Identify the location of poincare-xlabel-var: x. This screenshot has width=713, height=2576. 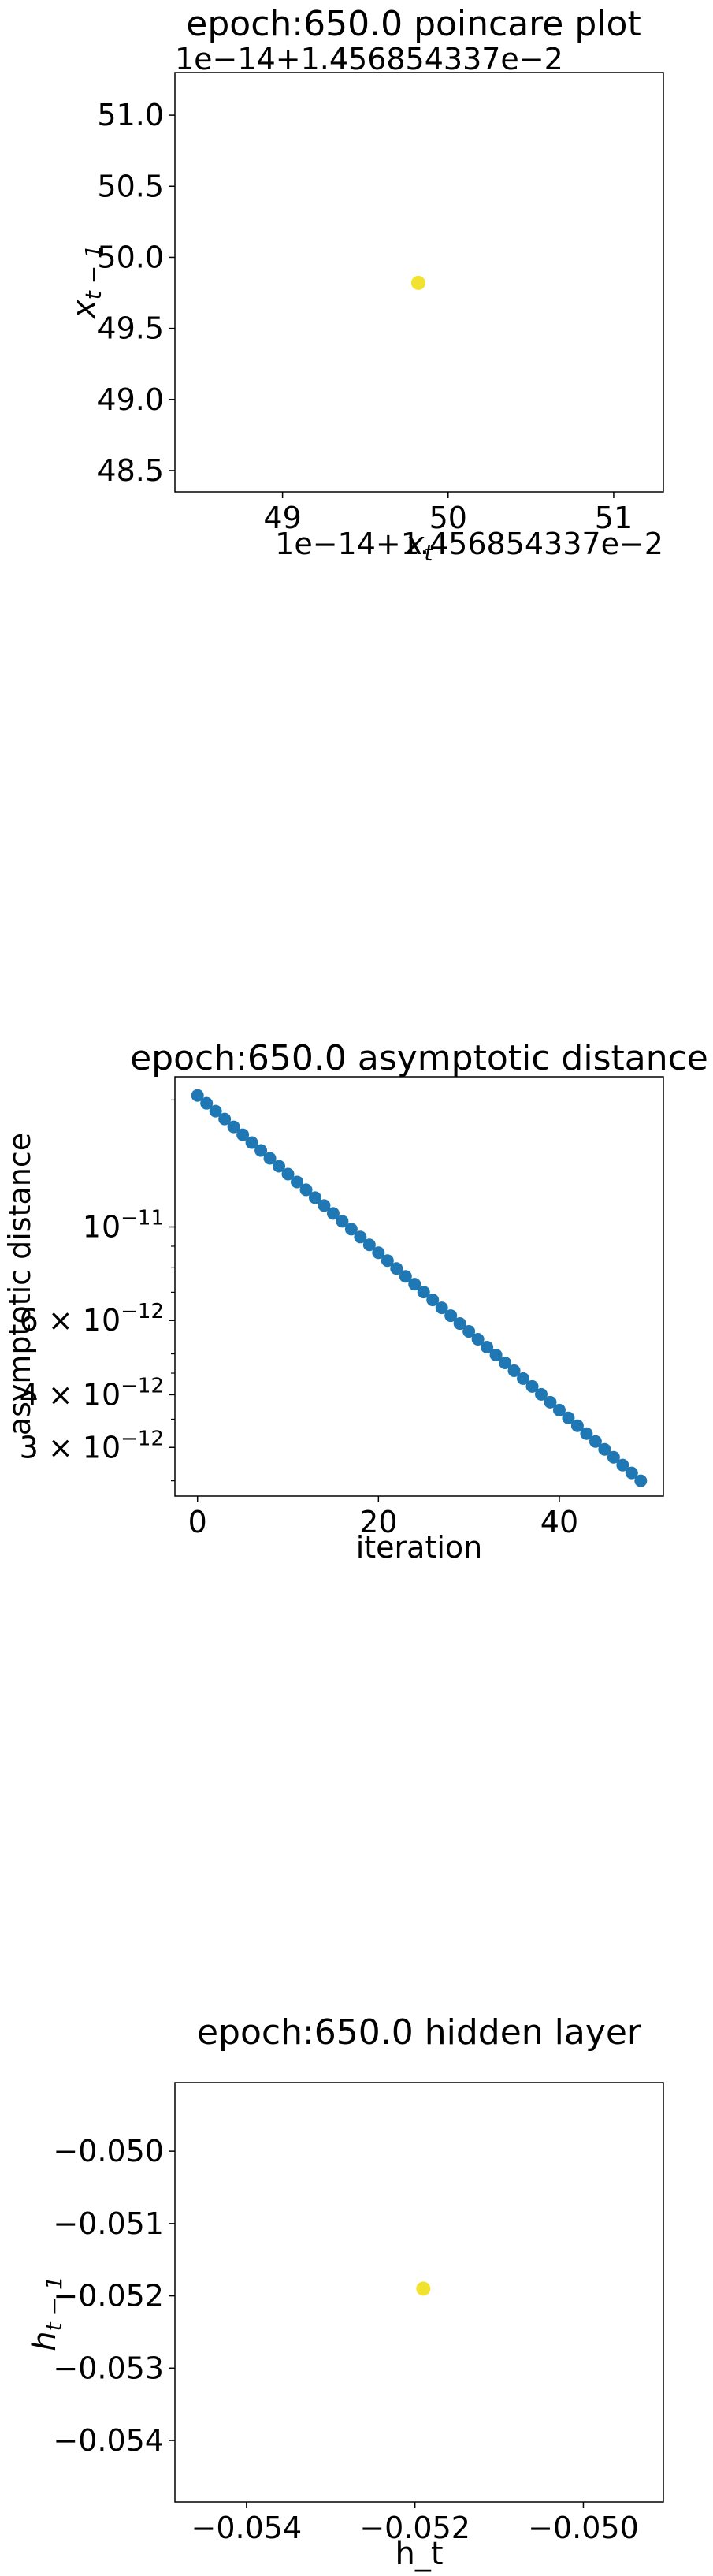
(414, 544).